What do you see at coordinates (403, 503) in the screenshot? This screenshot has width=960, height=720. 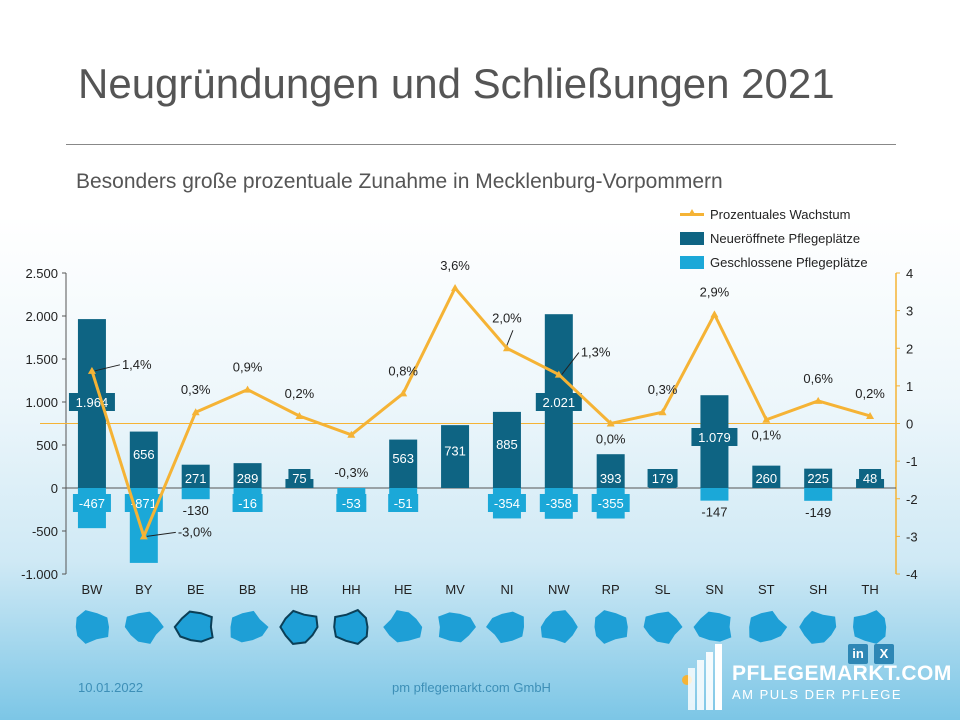 I see `bar-label-closed: -51` at bounding box center [403, 503].